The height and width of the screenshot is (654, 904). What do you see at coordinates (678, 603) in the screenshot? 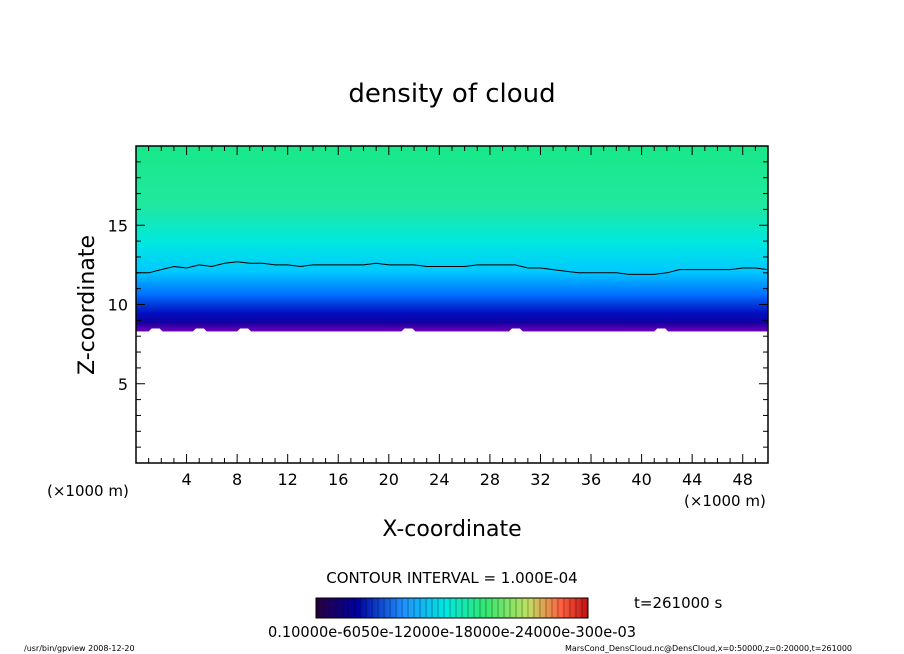
I see `time-label: t=261000 s` at bounding box center [678, 603].